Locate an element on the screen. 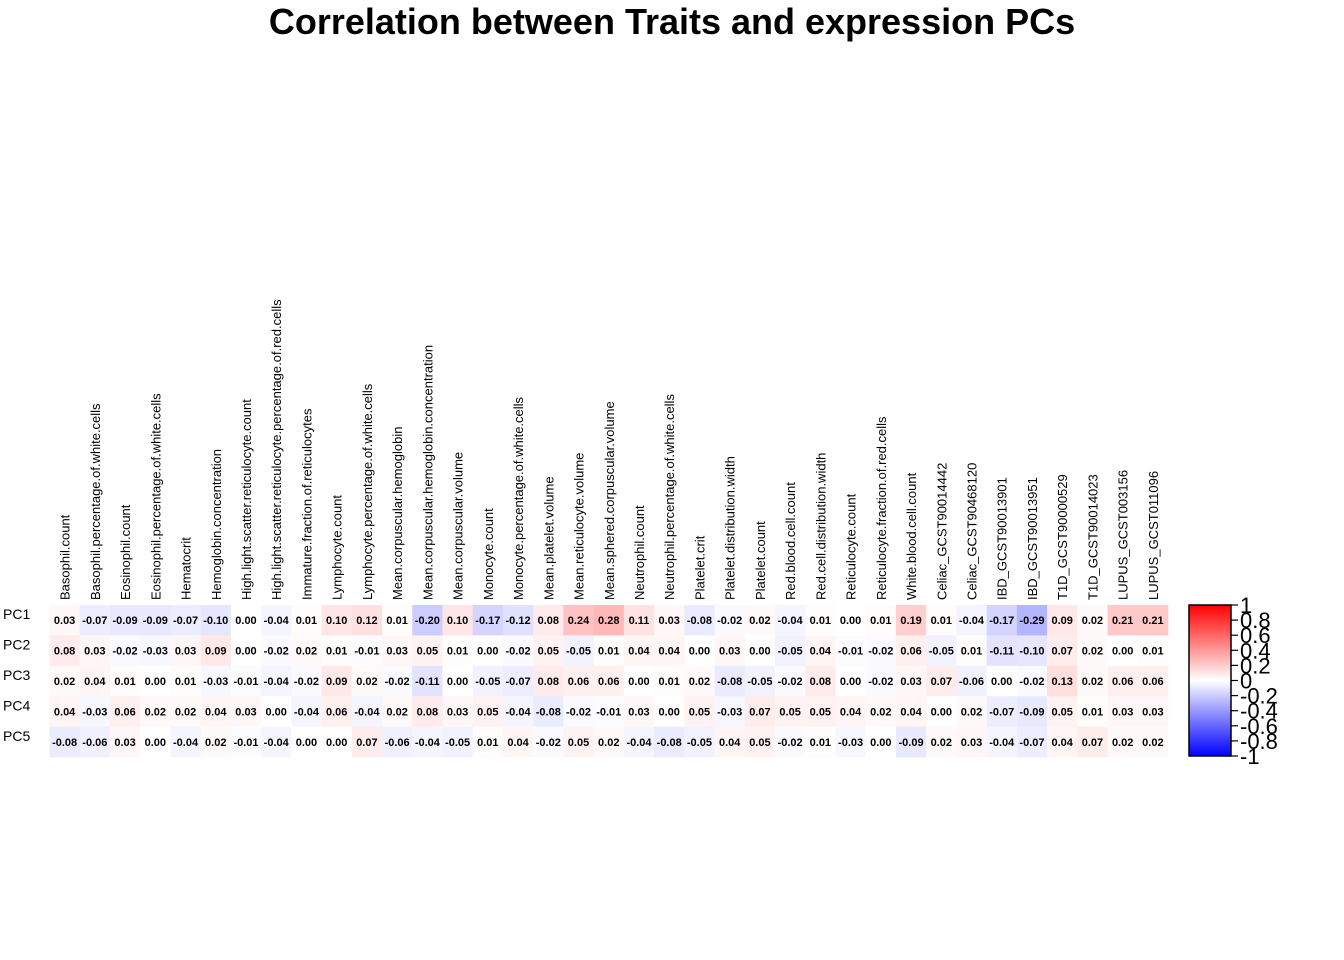  legend-tick-label: -0.2 is located at coordinates (1259, 696).